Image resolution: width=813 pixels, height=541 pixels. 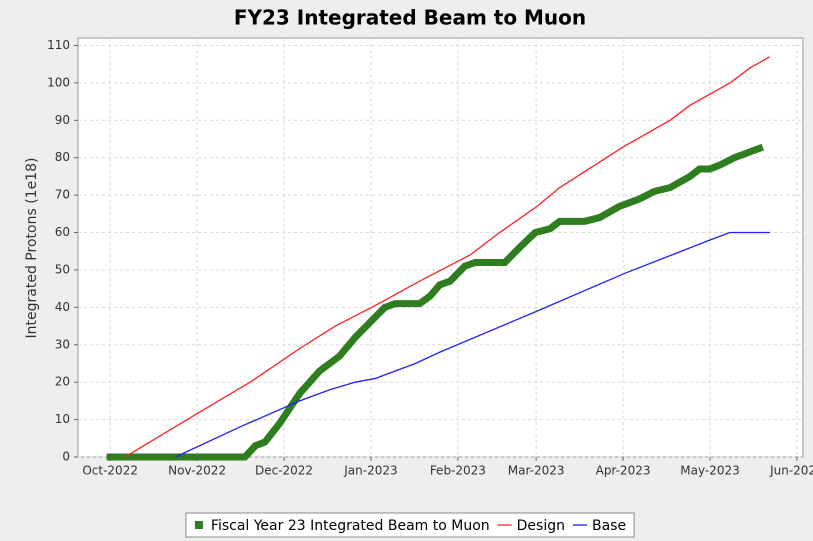 What do you see at coordinates (66, 457) in the screenshot?
I see `y-tick-label: 0` at bounding box center [66, 457].